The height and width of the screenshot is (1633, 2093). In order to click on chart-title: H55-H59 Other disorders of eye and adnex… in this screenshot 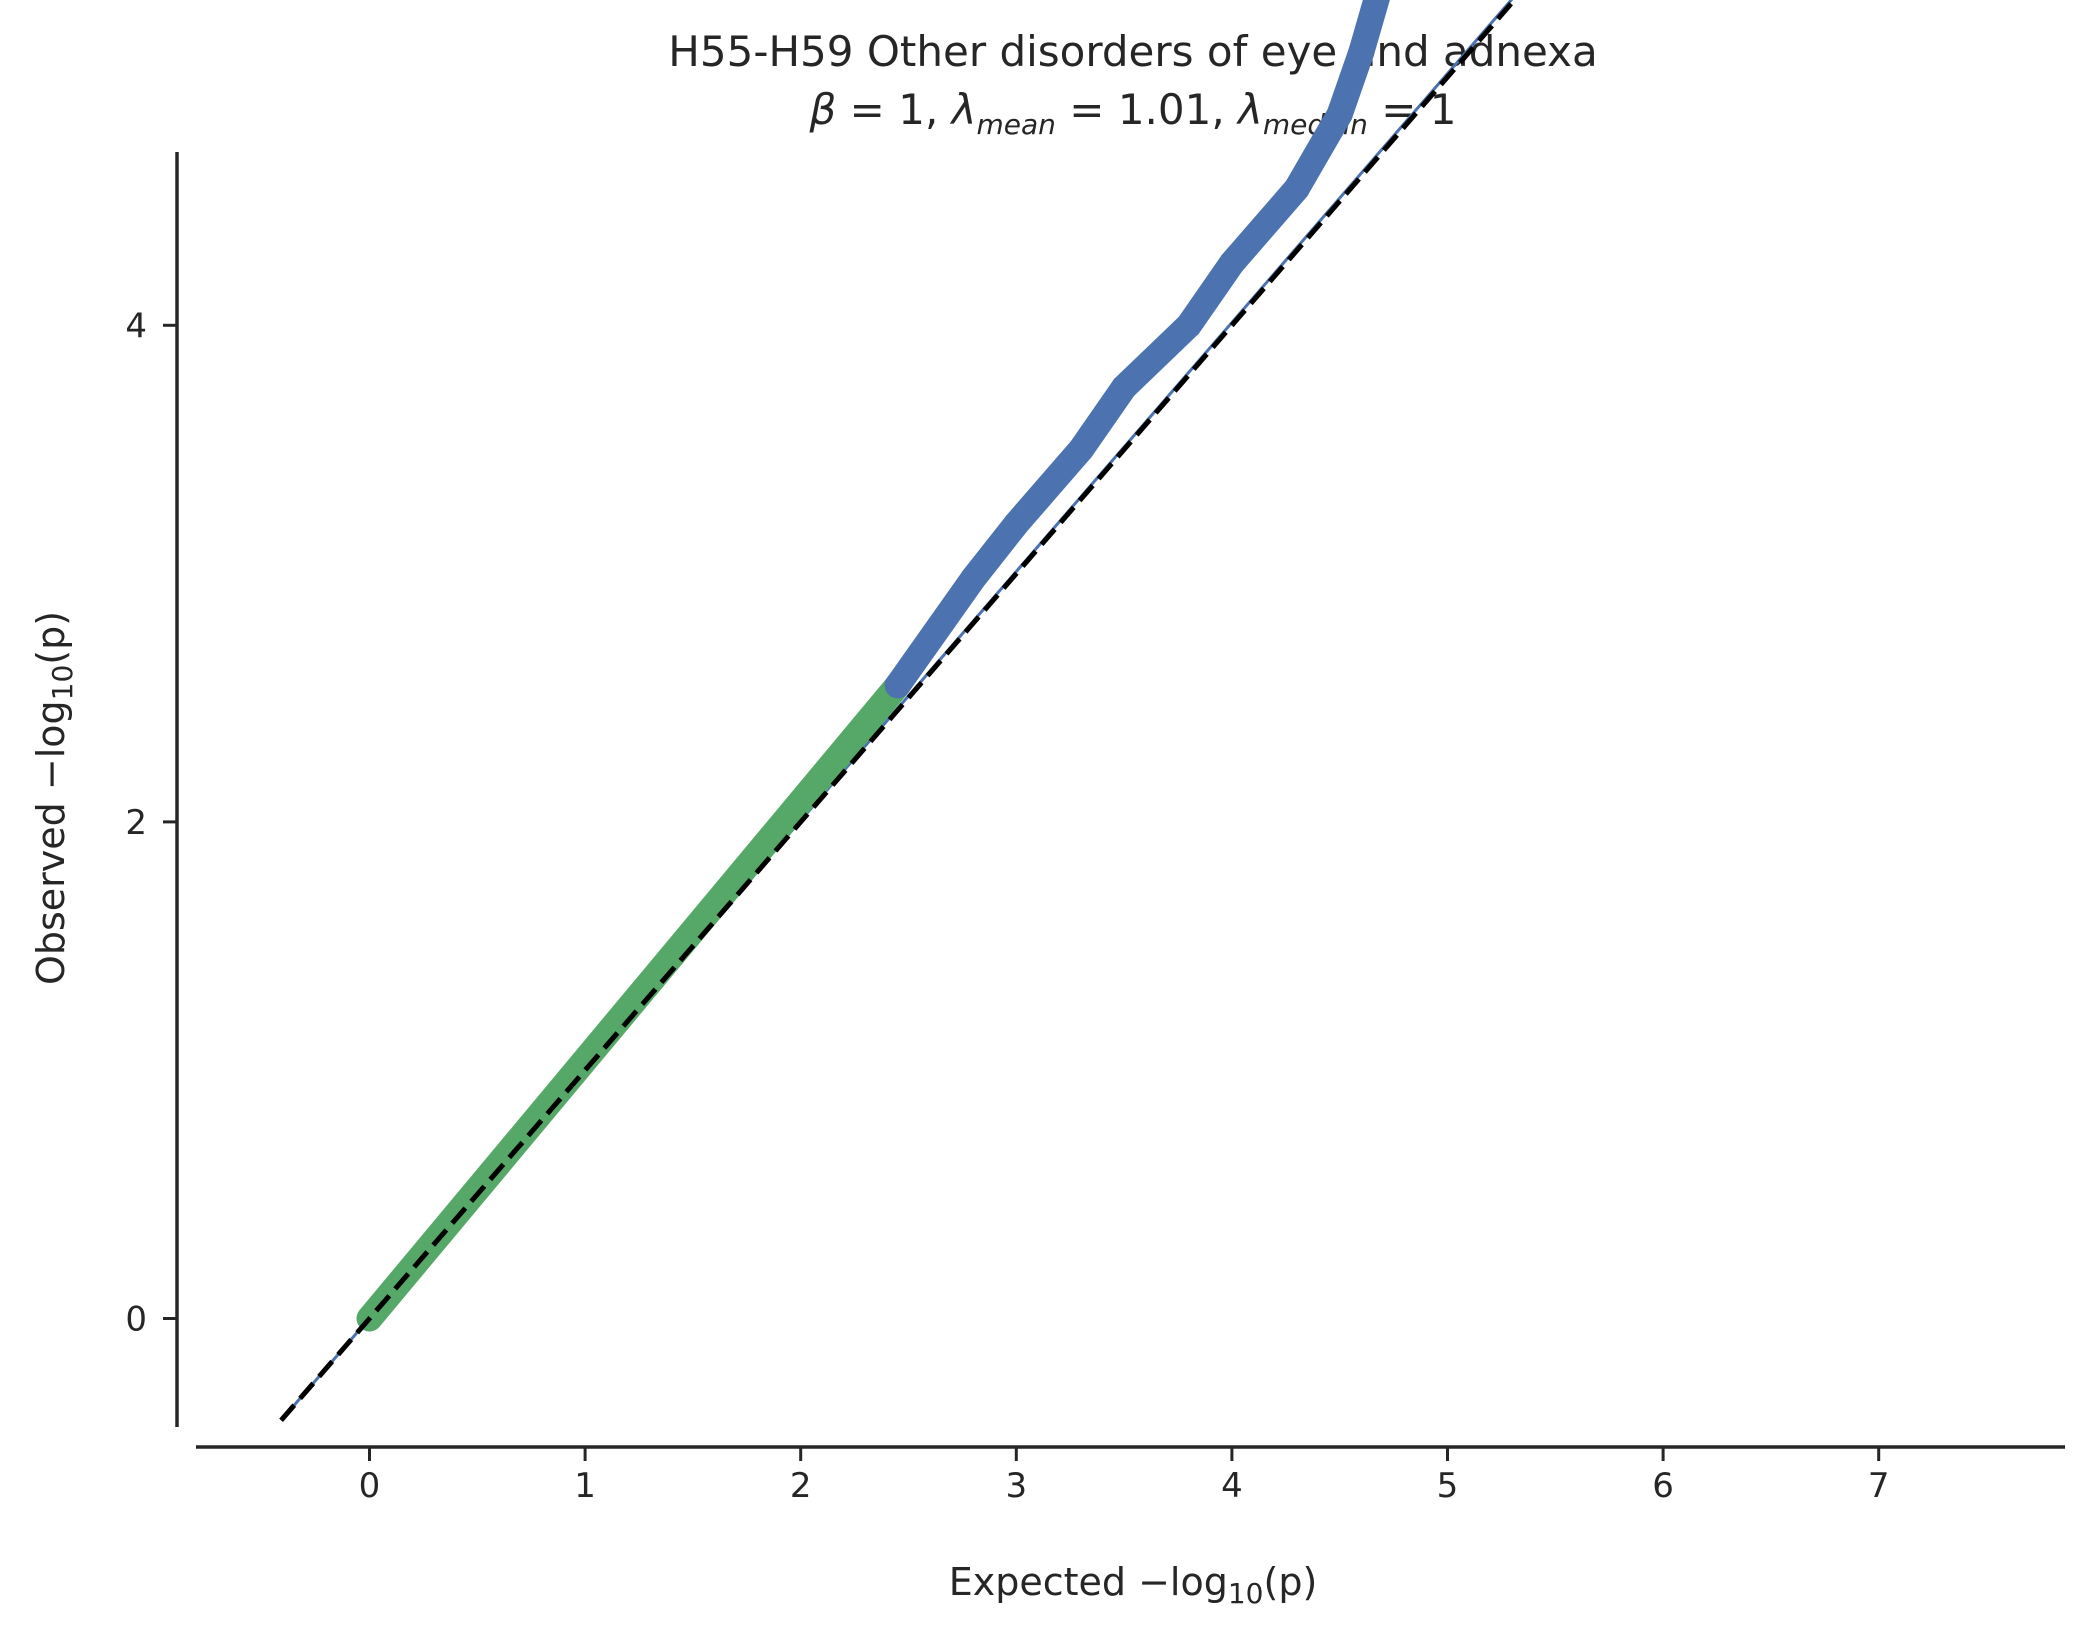, I will do `click(1132, 51)`.